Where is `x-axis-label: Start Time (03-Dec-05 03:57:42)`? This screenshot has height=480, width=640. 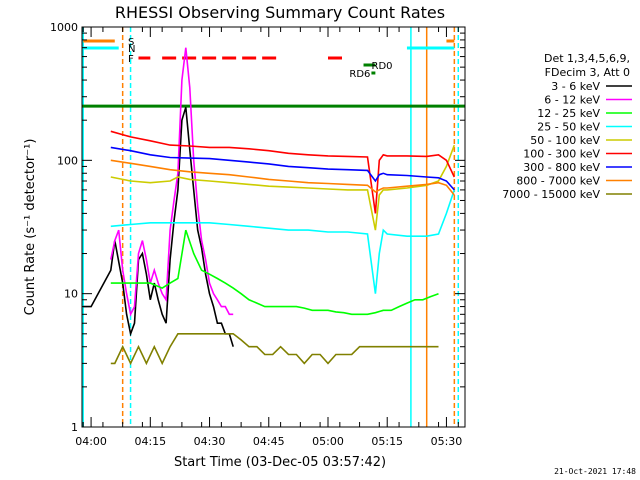 x-axis-label: Start Time (03-Dec-05 03:57:42) is located at coordinates (280, 462).